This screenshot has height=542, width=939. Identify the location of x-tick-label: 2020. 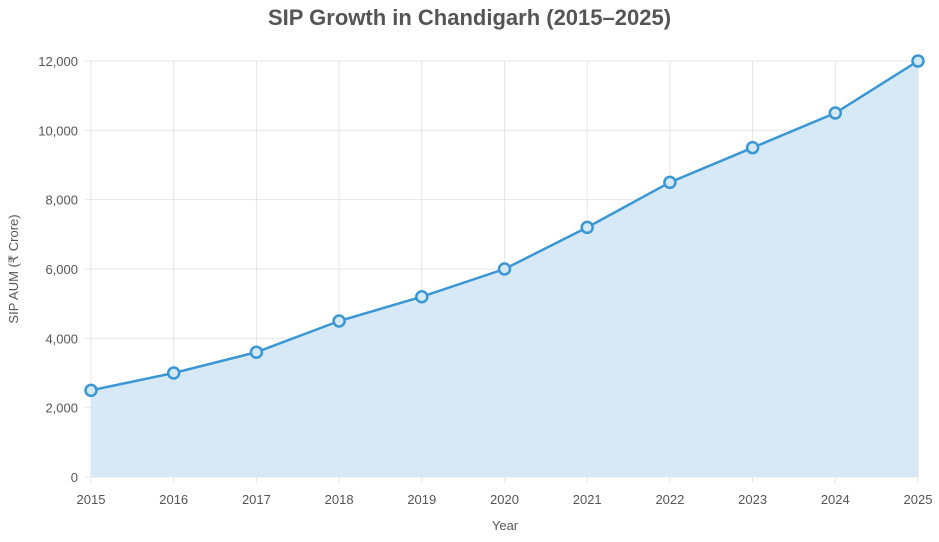
(504, 499).